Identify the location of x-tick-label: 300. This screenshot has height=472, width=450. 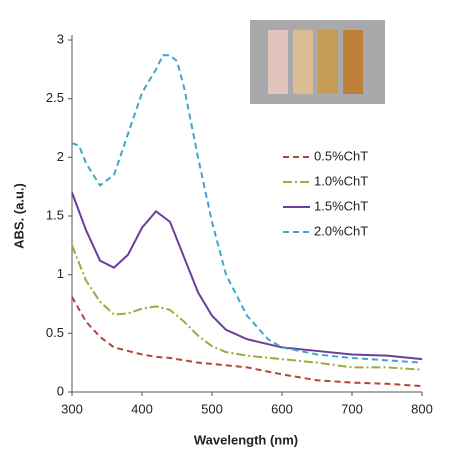
(72, 408).